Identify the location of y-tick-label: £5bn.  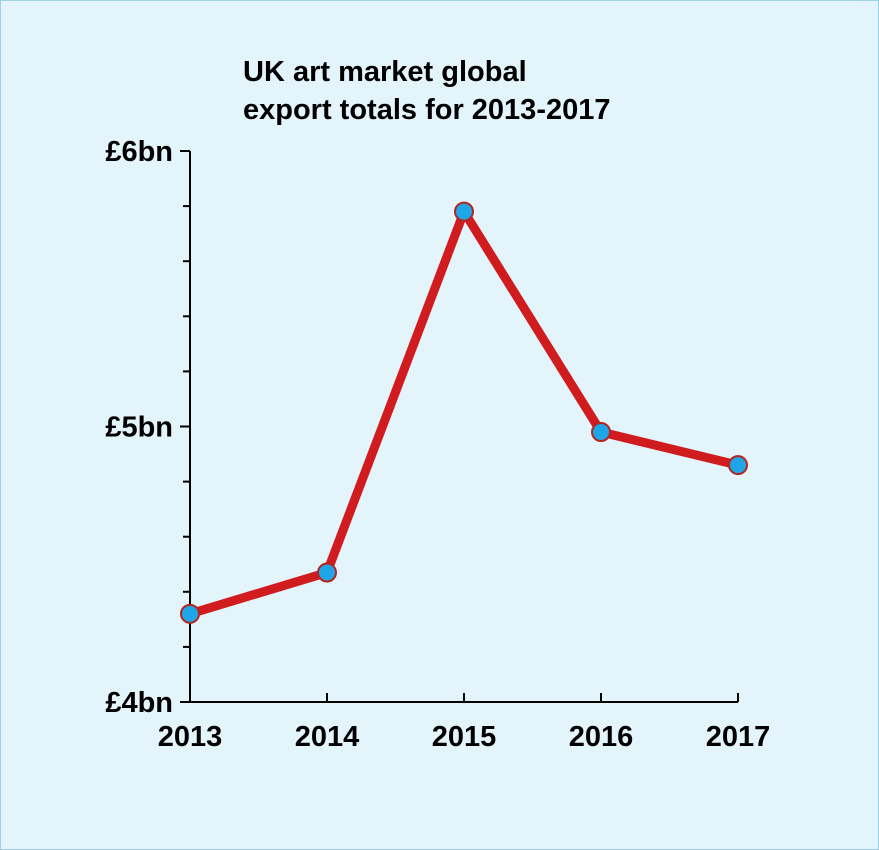
(139, 428).